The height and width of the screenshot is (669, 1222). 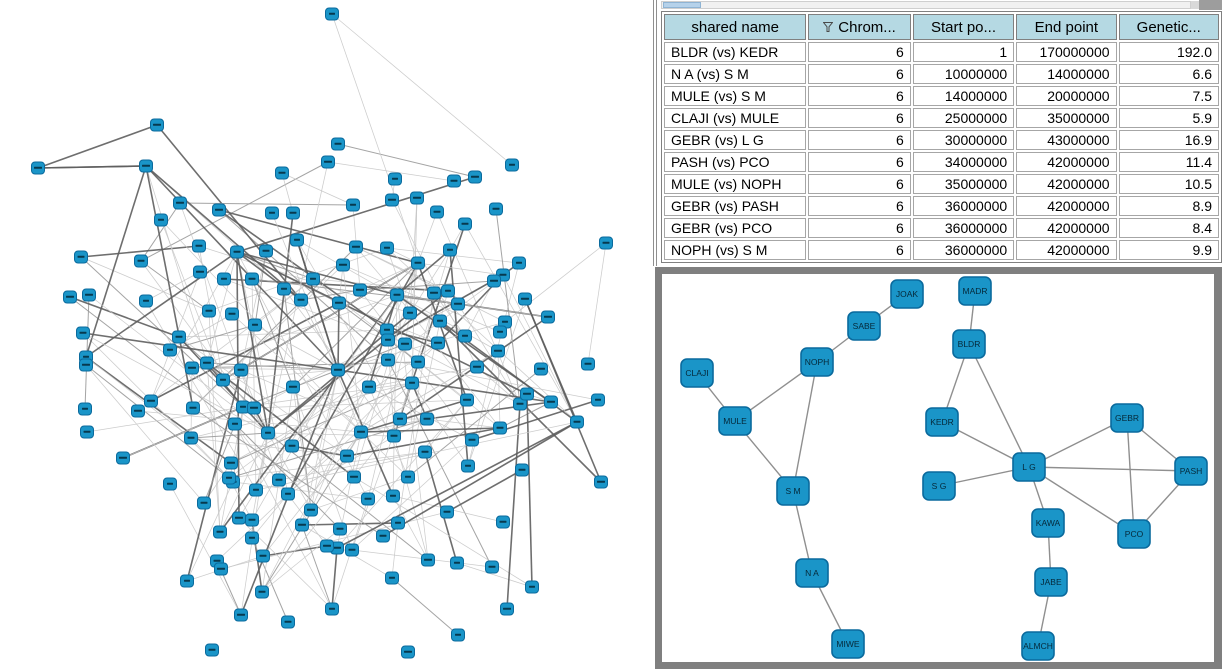 What do you see at coordinates (941, 118) in the screenshot?
I see `table-row: CLAJI (vs) MULE 6 25000000 35000000 5.9` at bounding box center [941, 118].